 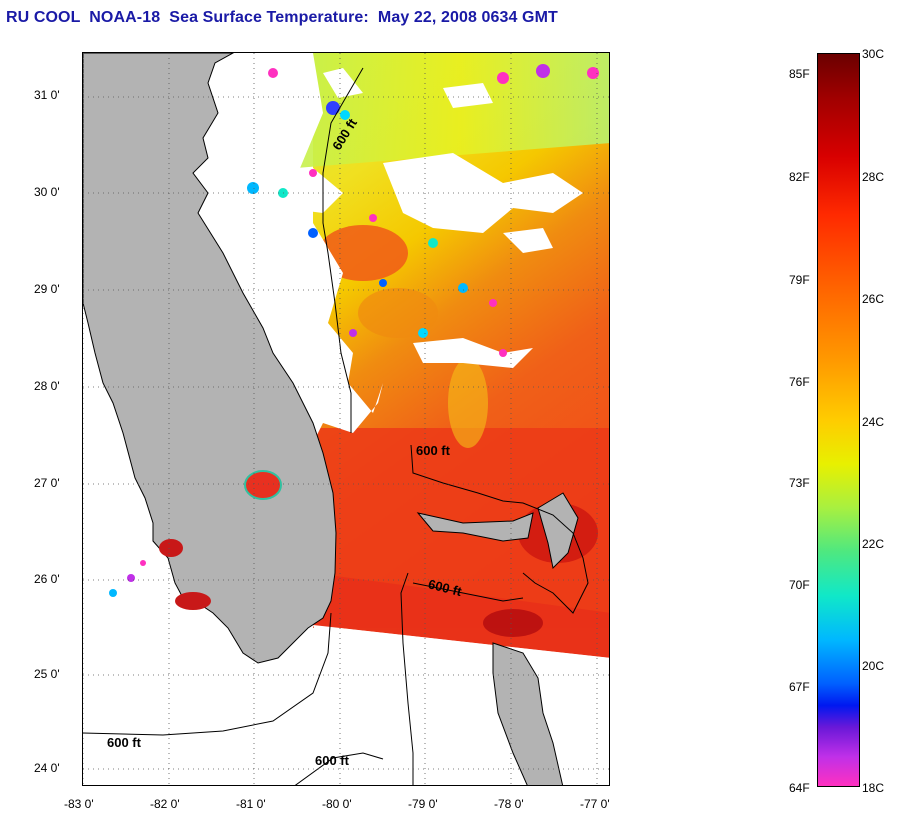 I want to click on lon-tick-label: -78 0', so click(x=509, y=804).